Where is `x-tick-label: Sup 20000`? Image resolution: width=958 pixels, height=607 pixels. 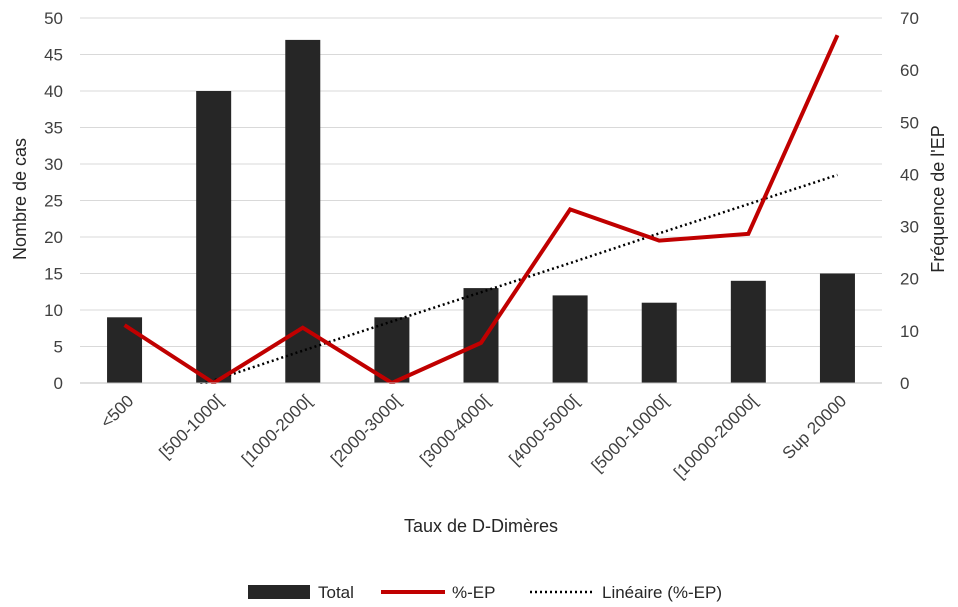
x-tick-label: Sup 20000 is located at coordinates (815, 427).